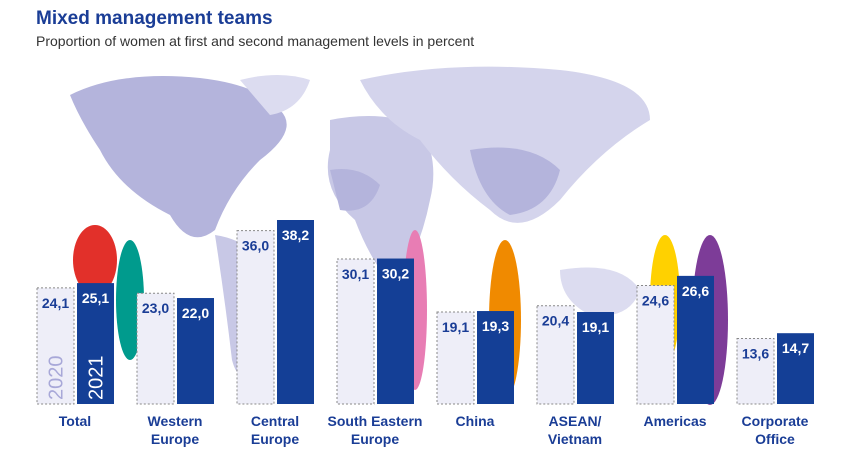  I want to click on data-label: 38,2, so click(295, 235).